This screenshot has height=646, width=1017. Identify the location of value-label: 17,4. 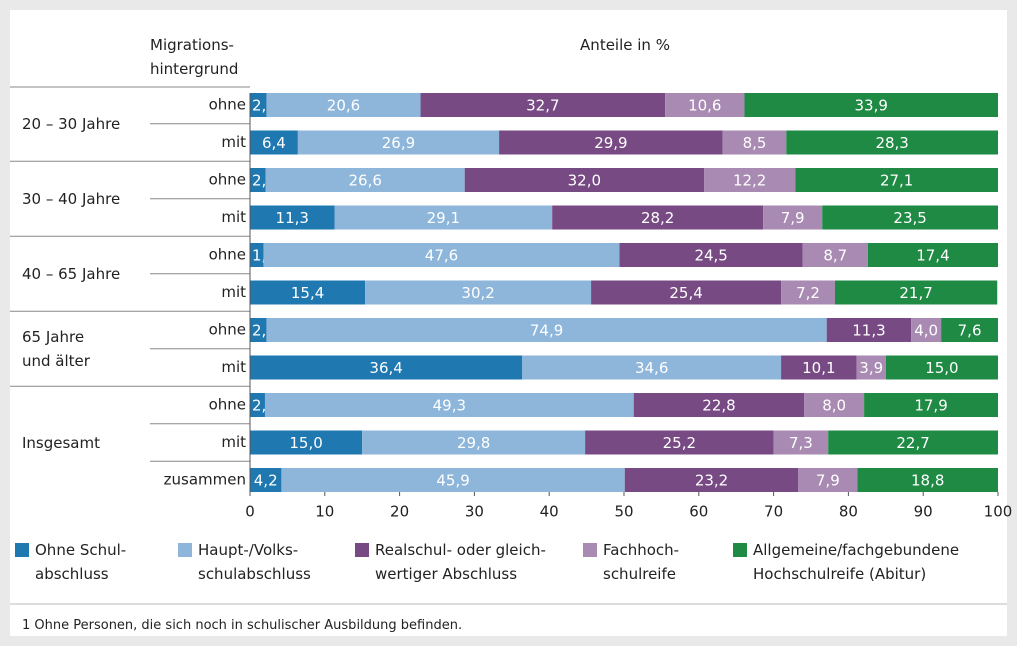
(932, 256).